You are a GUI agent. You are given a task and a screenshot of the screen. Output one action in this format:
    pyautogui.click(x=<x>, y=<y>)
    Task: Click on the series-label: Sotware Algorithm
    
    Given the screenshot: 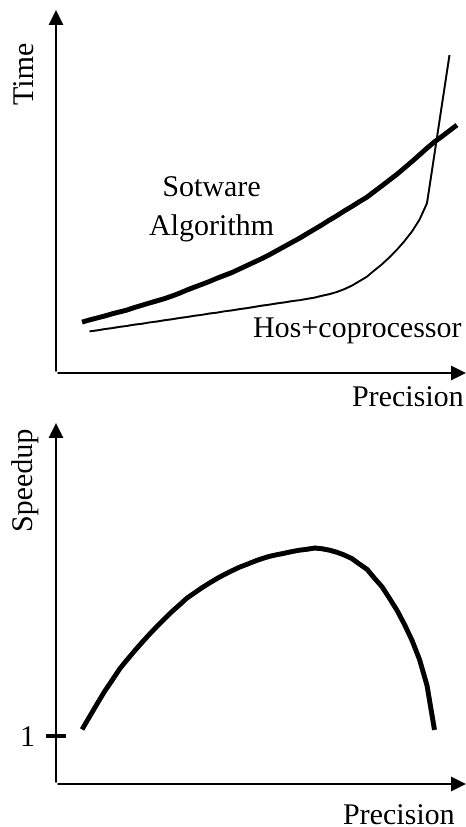 What is the action you would take?
    pyautogui.click(x=211, y=206)
    